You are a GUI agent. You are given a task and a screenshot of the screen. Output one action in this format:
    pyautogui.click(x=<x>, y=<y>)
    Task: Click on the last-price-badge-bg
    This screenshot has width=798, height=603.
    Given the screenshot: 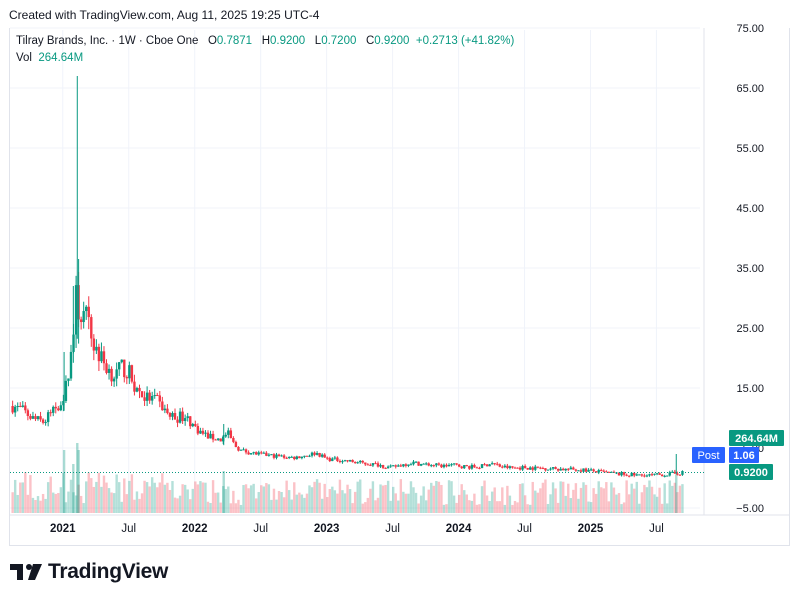 What is the action you would take?
    pyautogui.click(x=751, y=472)
    